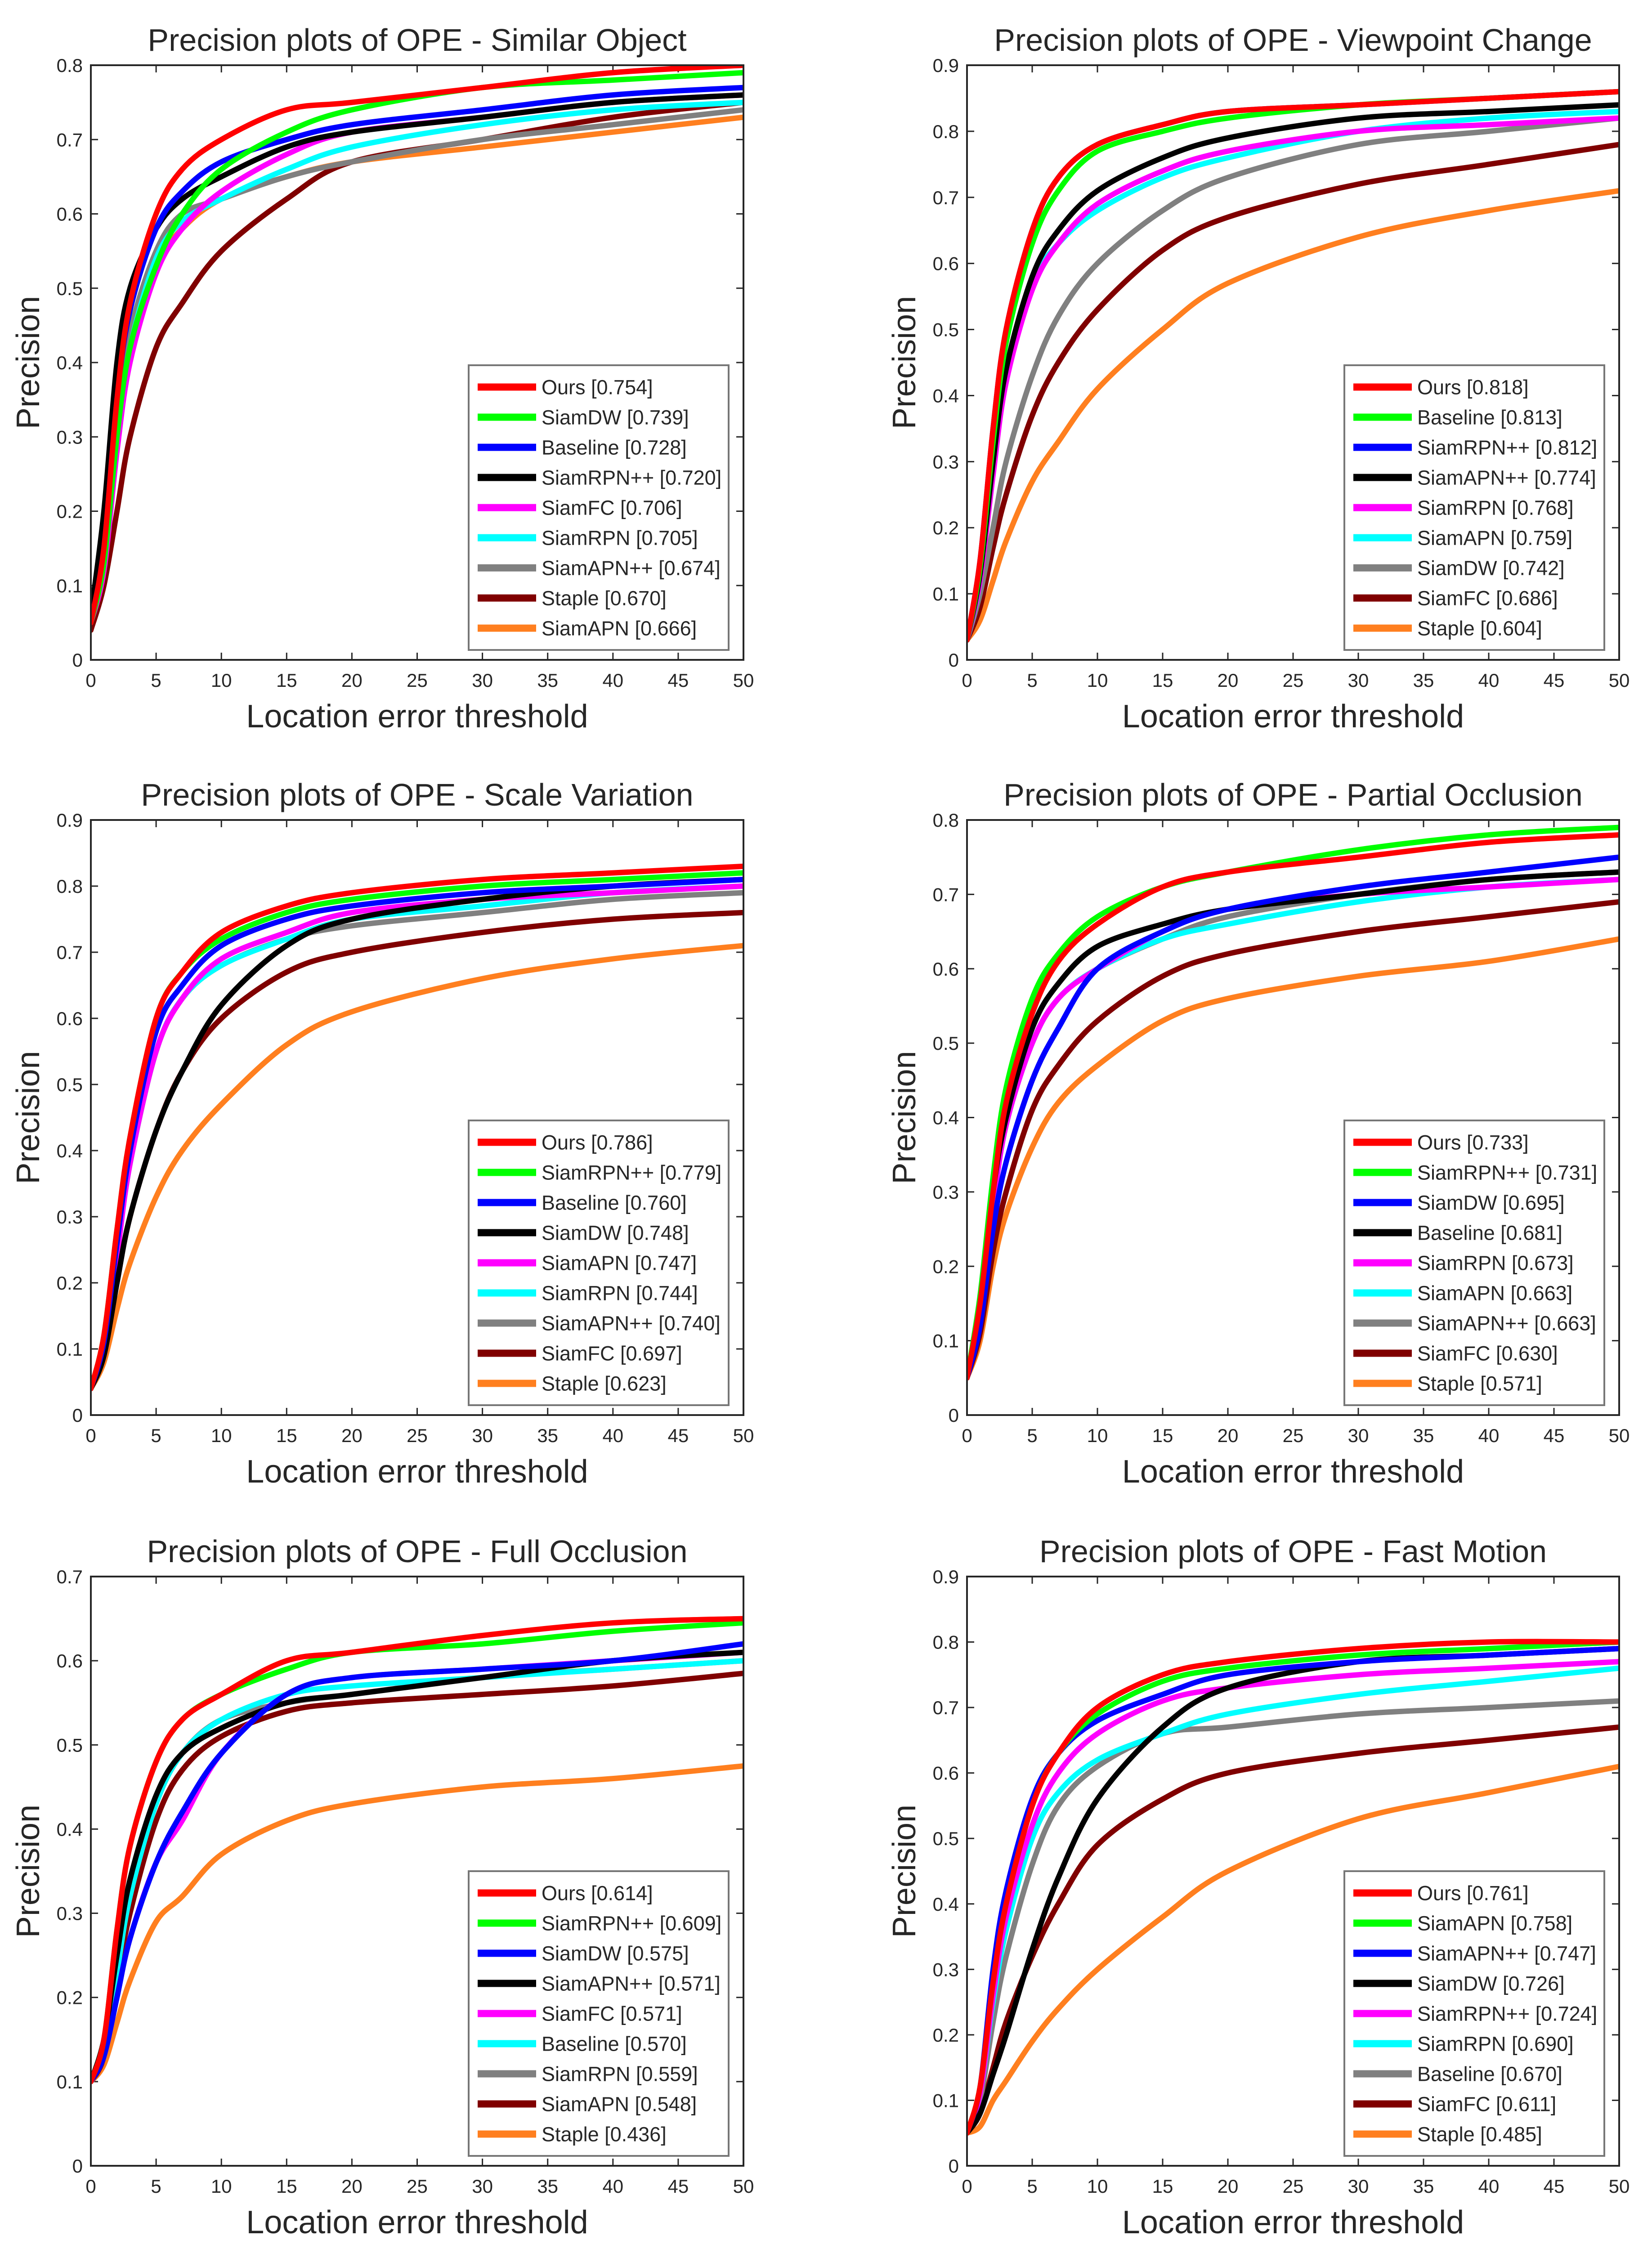 The height and width of the screenshot is (2249, 1652). I want to click on x-tick-label: 35, so click(1423, 1435).